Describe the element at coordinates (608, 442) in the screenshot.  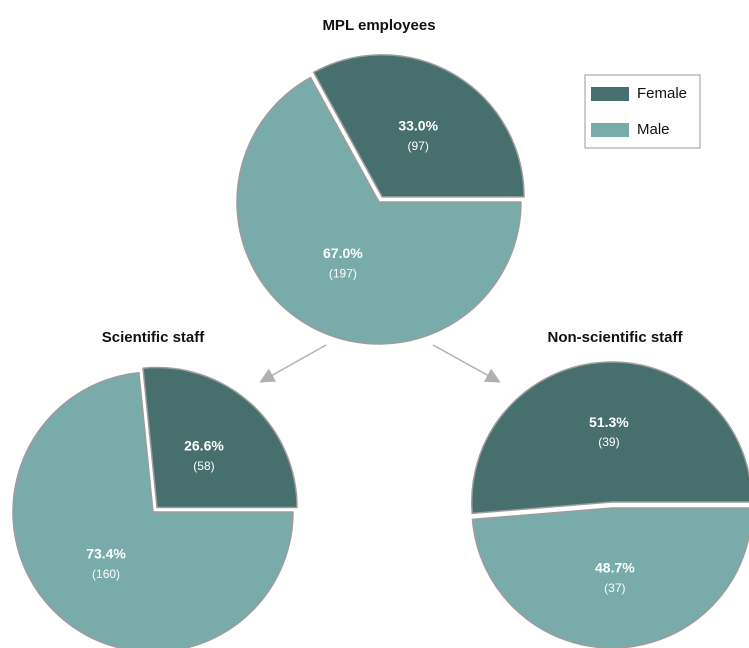
I see `slice-count: (39)` at that location.